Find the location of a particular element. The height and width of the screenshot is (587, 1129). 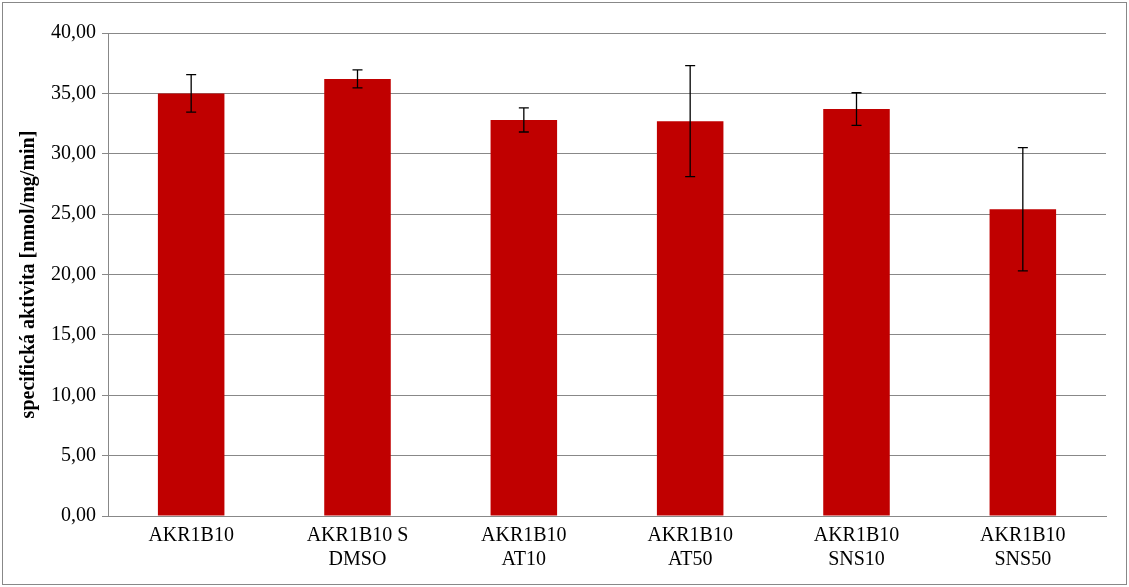

y-tick-label: 25,00 is located at coordinates (73, 212).